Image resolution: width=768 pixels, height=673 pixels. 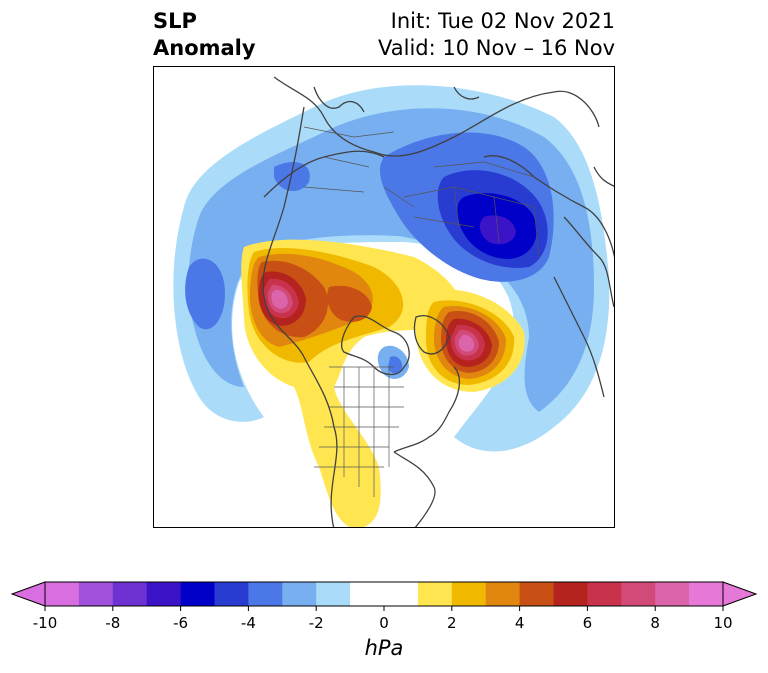 I want to click on colorbar-tick-label: 4, so click(x=519, y=623).